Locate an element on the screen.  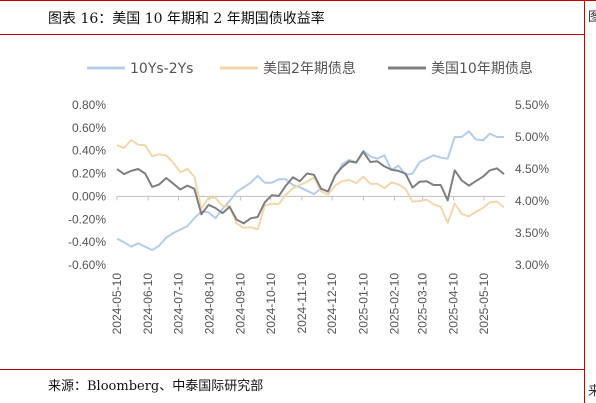
legend-label-1: 美国2年期债息 is located at coordinates (309, 68).